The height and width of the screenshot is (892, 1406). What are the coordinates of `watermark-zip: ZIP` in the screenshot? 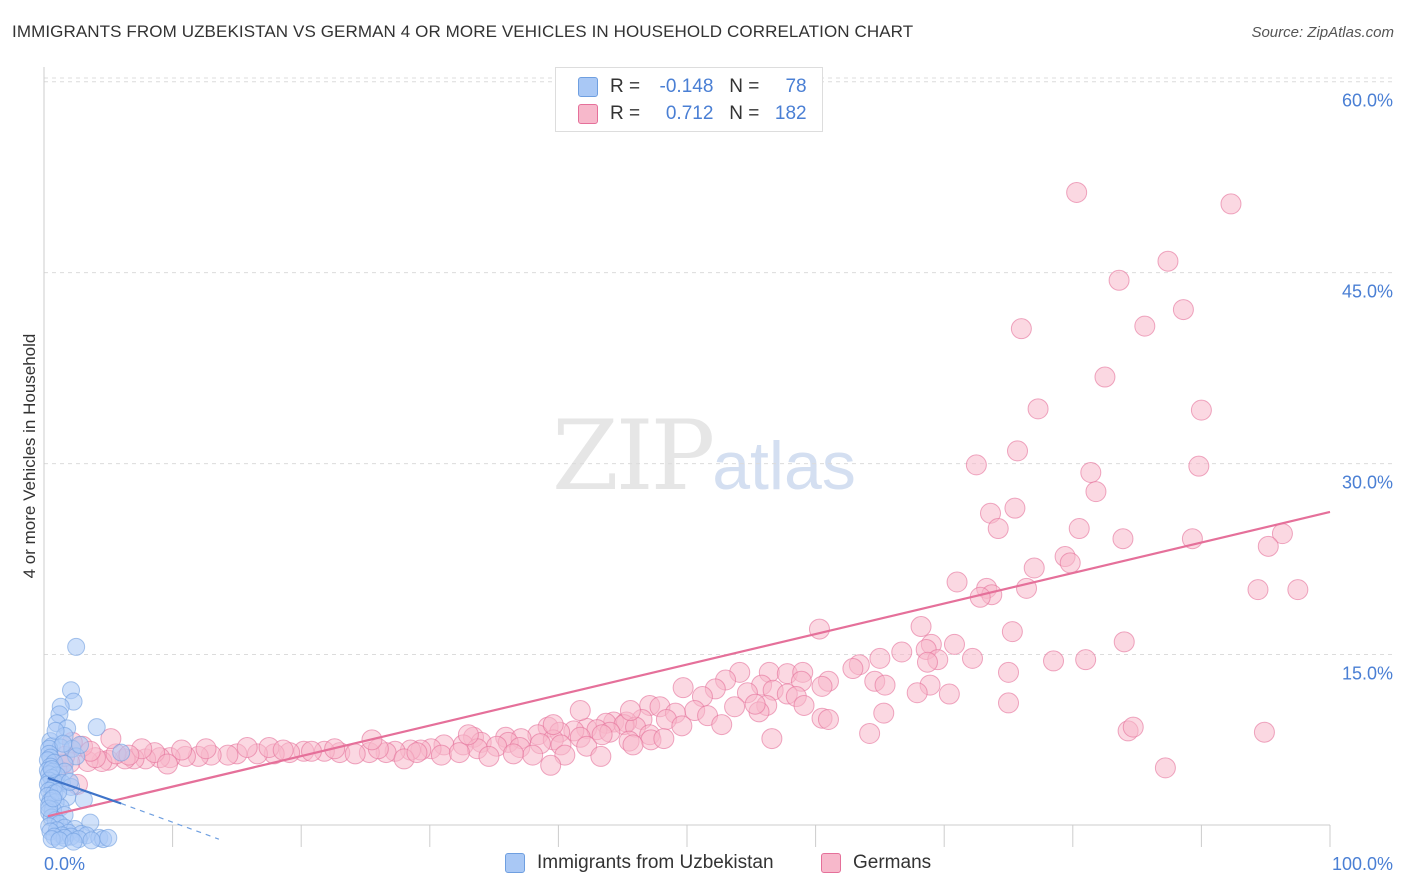 It's located at (633, 456).